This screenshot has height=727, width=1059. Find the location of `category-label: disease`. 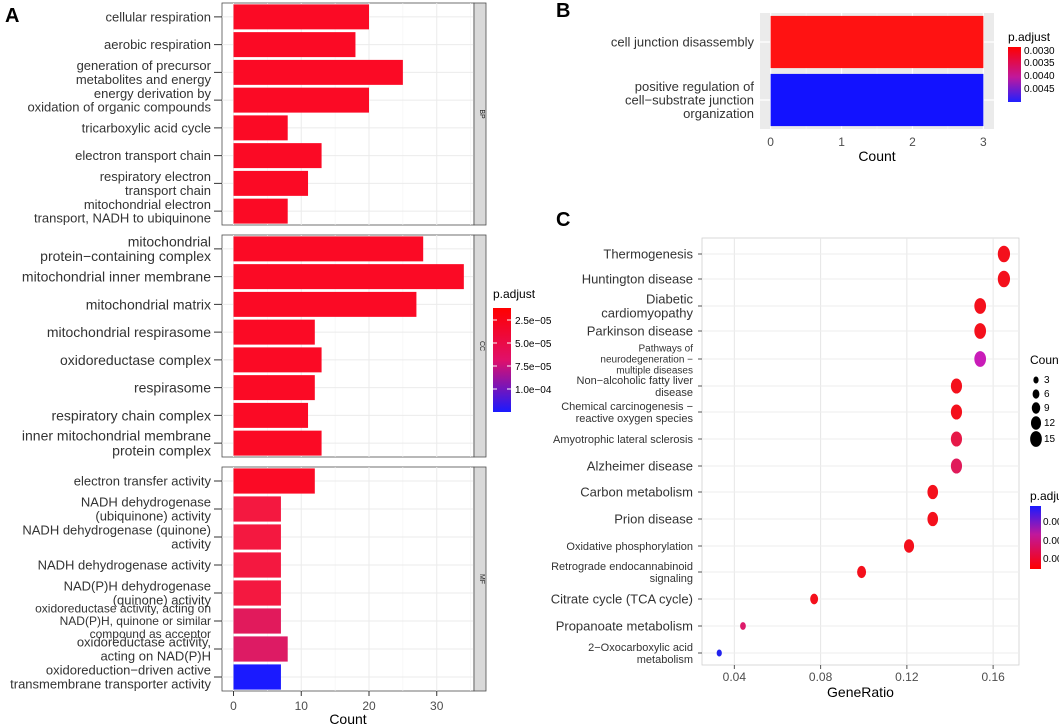

category-label: disease is located at coordinates (674, 393).